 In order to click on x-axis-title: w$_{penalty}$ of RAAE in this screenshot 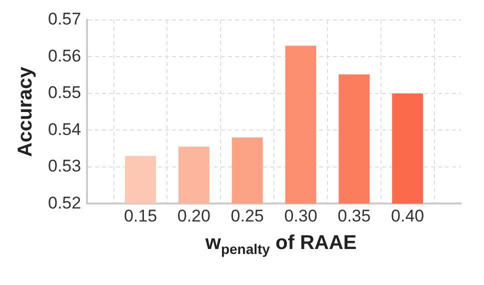, I will do `click(281, 244)`.